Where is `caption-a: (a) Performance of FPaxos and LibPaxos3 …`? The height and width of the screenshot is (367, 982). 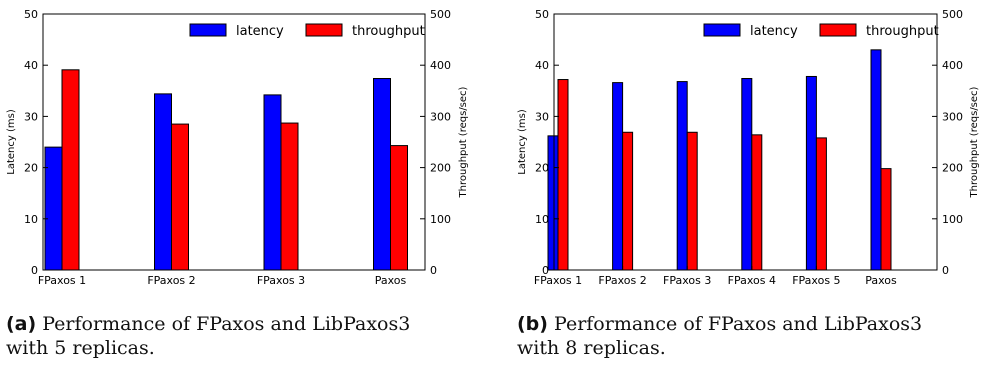
caption-a: (a) Performance of FPaxos and LibPaxos3 … is located at coordinates (241, 336).